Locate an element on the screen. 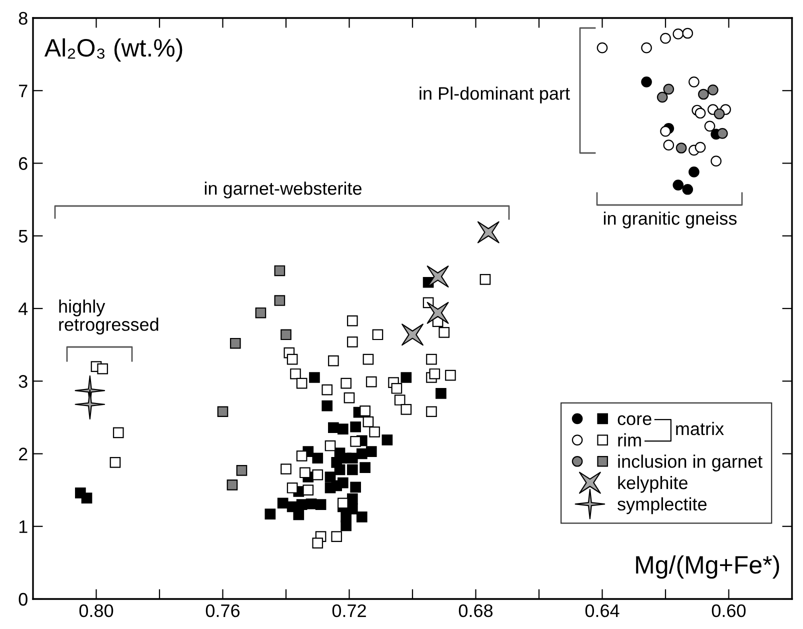  y-tick-label: 5 is located at coordinates (23, 236).